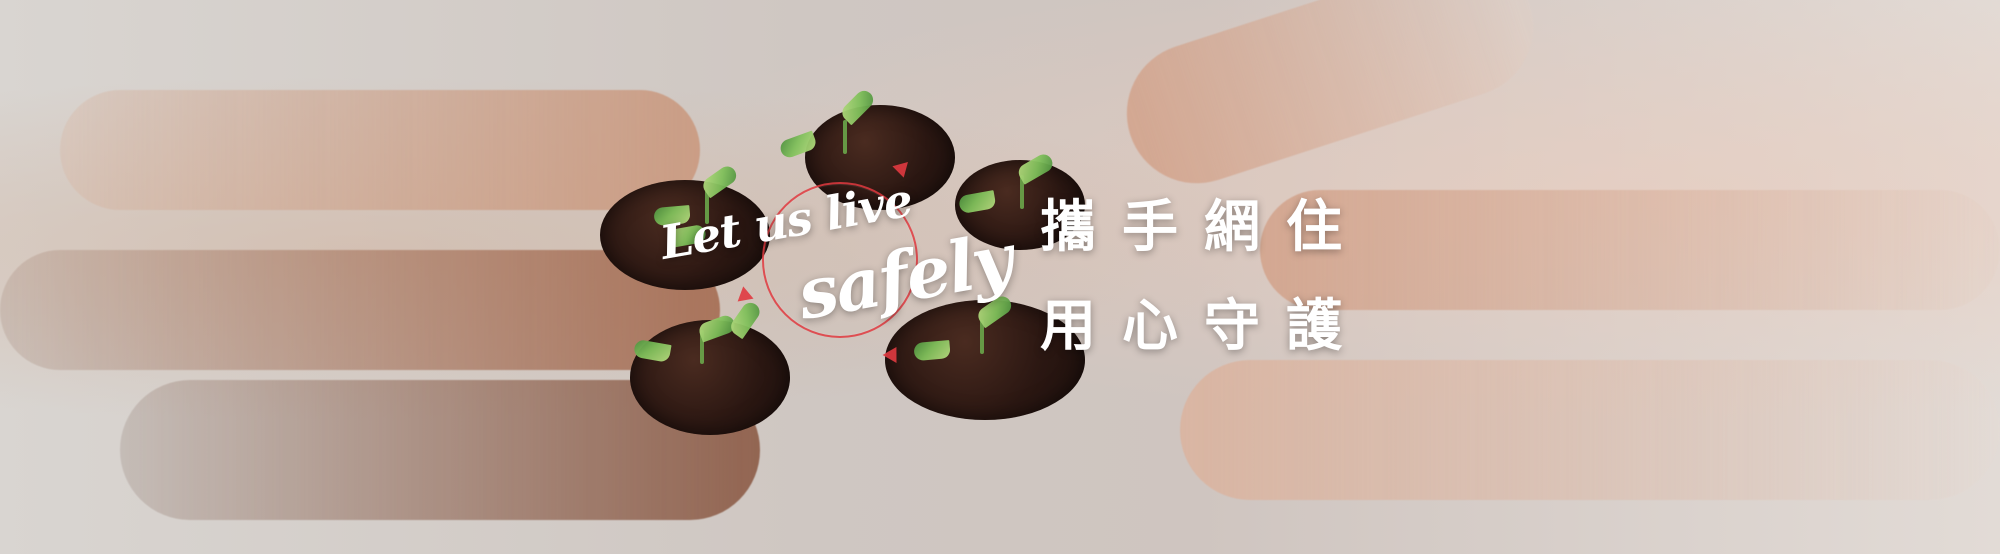 This screenshot has width=2000, height=554. Describe the element at coordinates (880, 157) in the screenshot. I see `soil-pile` at that location.